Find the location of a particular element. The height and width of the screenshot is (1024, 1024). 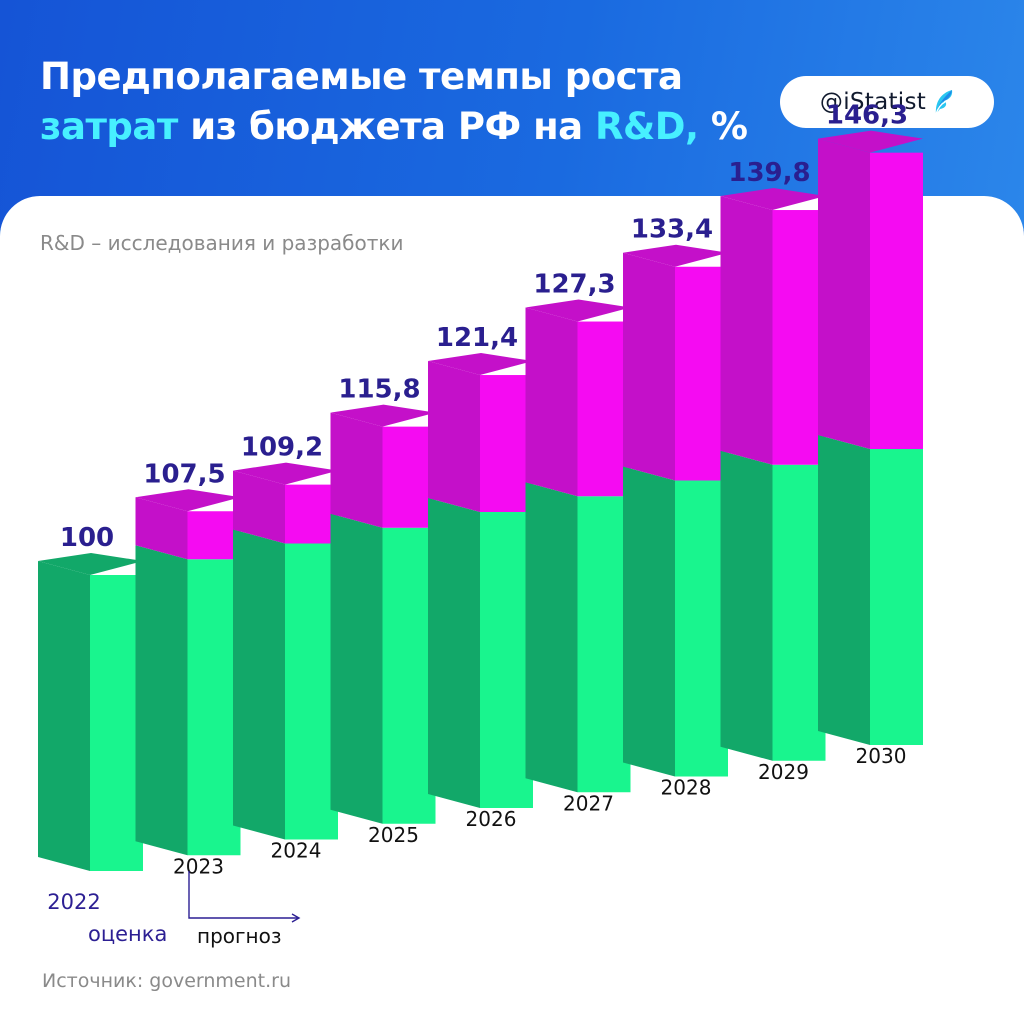

bar-side-growth-2030 is located at coordinates (844, 293).